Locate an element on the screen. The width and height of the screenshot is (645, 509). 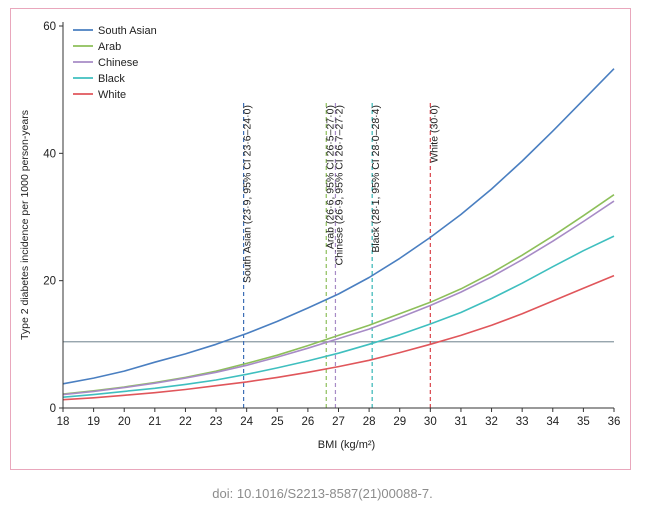
x-tick-label: 28 is located at coordinates (369, 422).